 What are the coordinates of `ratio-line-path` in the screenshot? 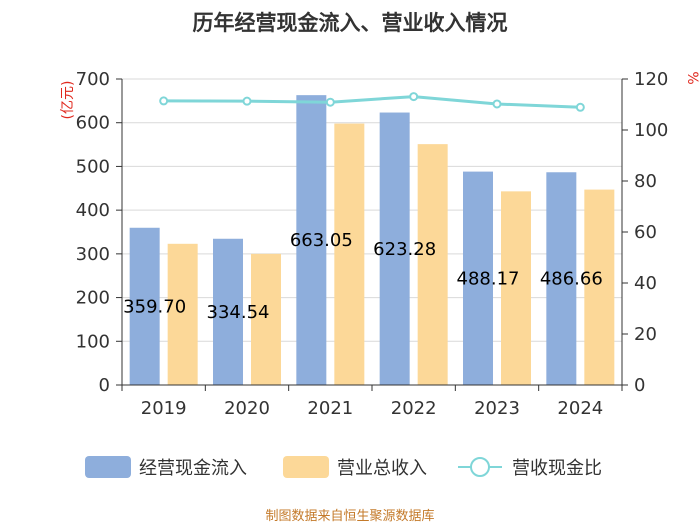 It's located at (372, 102).